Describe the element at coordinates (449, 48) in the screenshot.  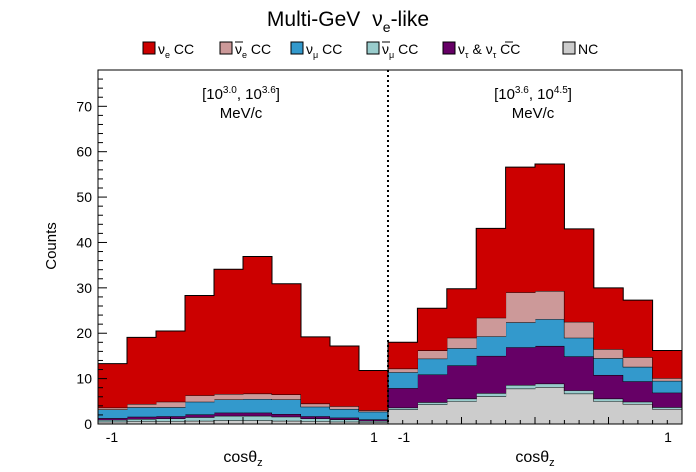
I see `legend-swatch-nutau_cc` at that location.